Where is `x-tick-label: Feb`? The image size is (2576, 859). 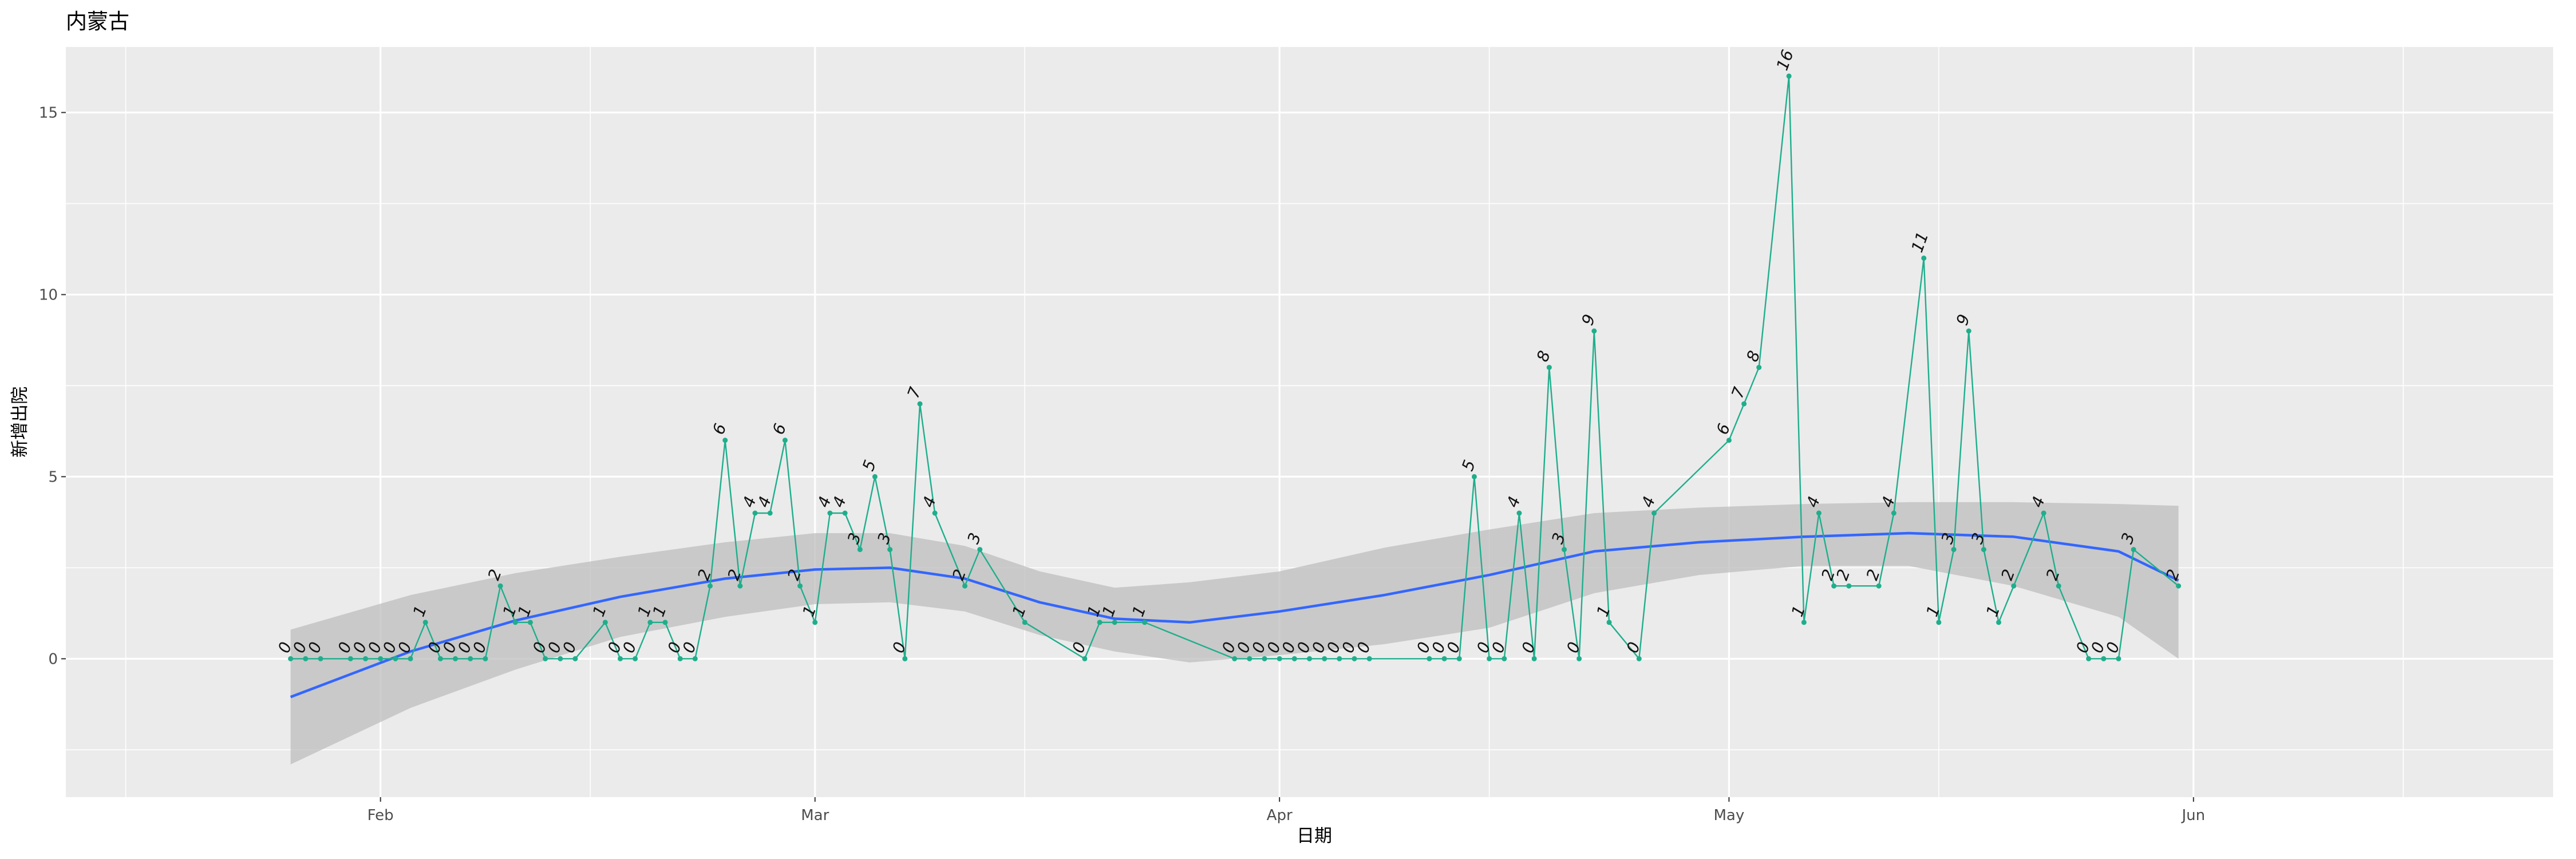 x-tick-label: Feb is located at coordinates (381, 815).